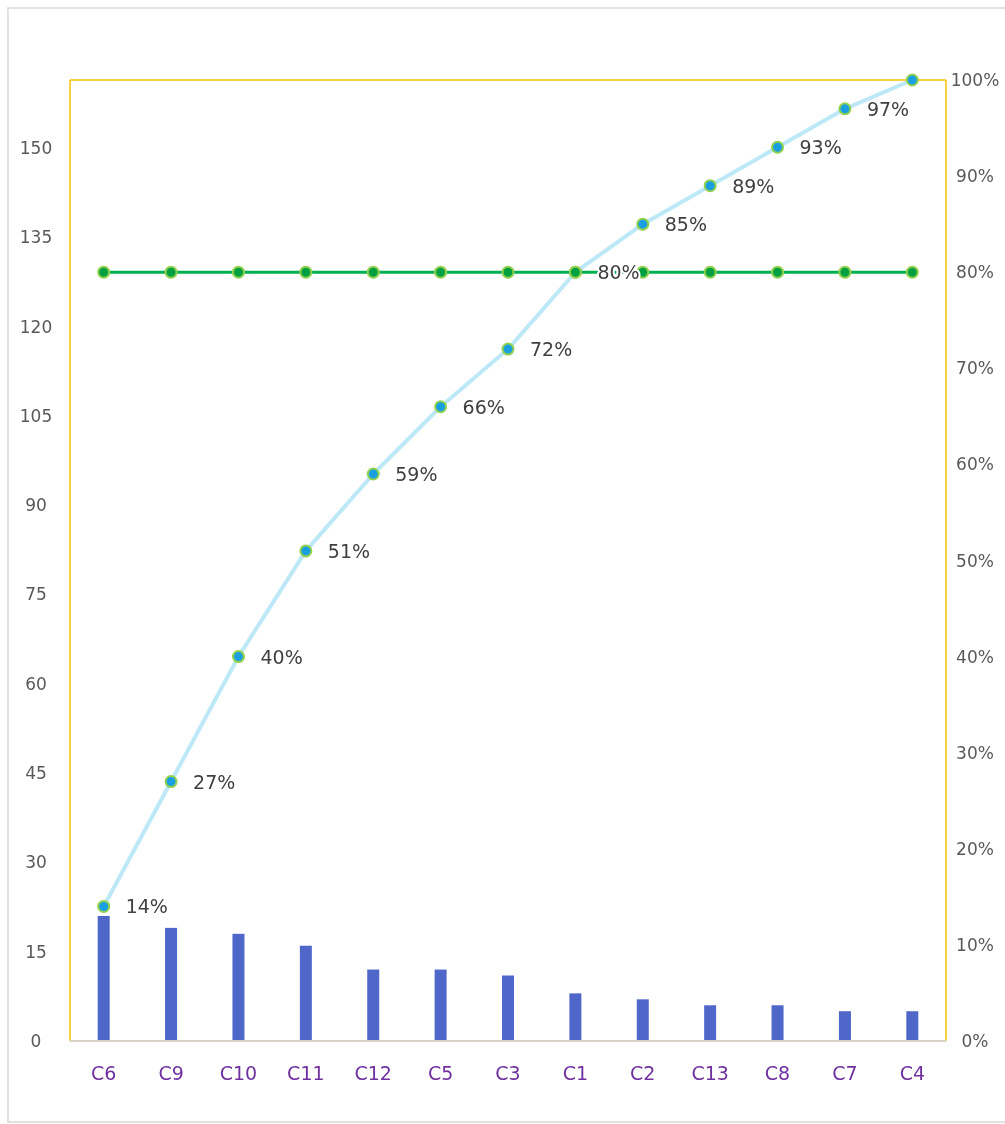 This screenshot has width=1005, height=1124. What do you see at coordinates (508, 1073) in the screenshot?
I see `x-tick-label: C3` at bounding box center [508, 1073].